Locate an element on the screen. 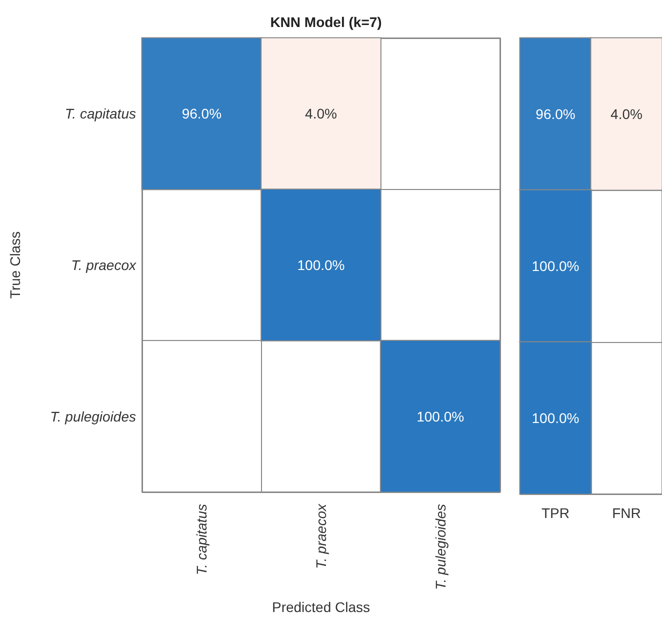 The height and width of the screenshot is (619, 662). y-tick-label: T. praecox is located at coordinates (104, 265).